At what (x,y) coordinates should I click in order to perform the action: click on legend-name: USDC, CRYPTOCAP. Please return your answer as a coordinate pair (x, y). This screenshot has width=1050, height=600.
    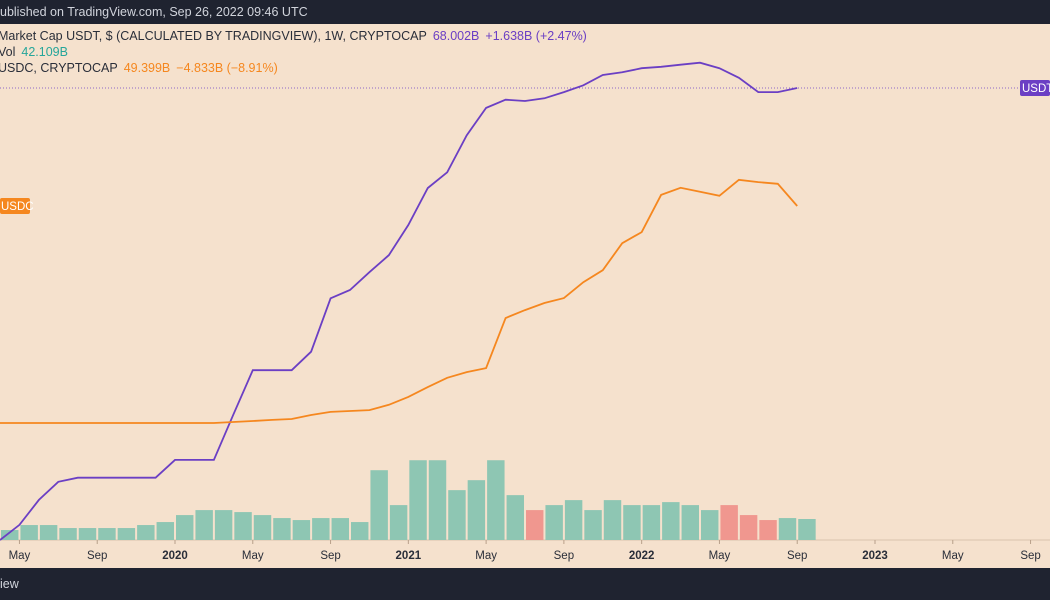
    Looking at the image, I should click on (59, 68).